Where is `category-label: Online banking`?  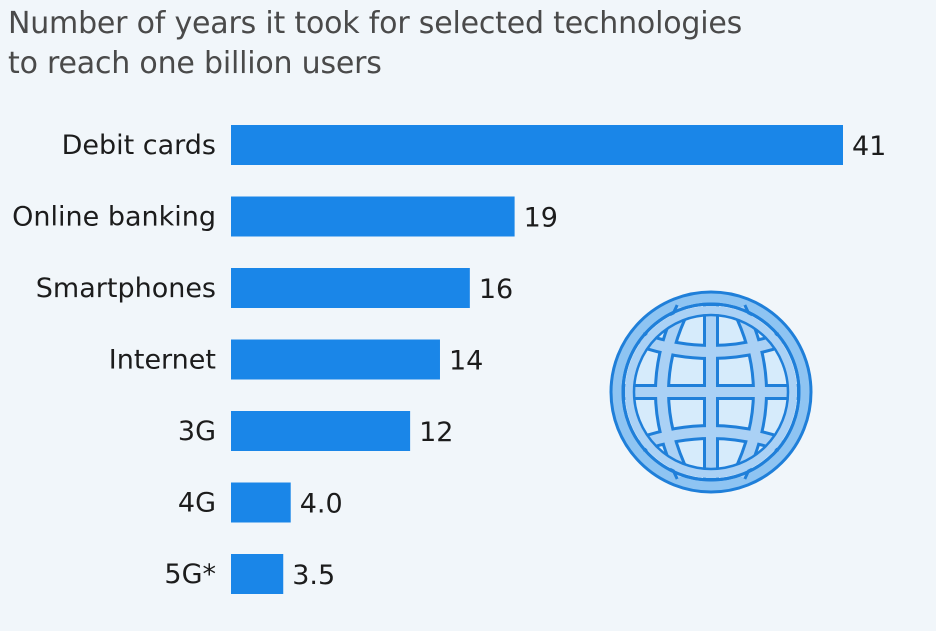
category-label: Online banking is located at coordinates (114, 217).